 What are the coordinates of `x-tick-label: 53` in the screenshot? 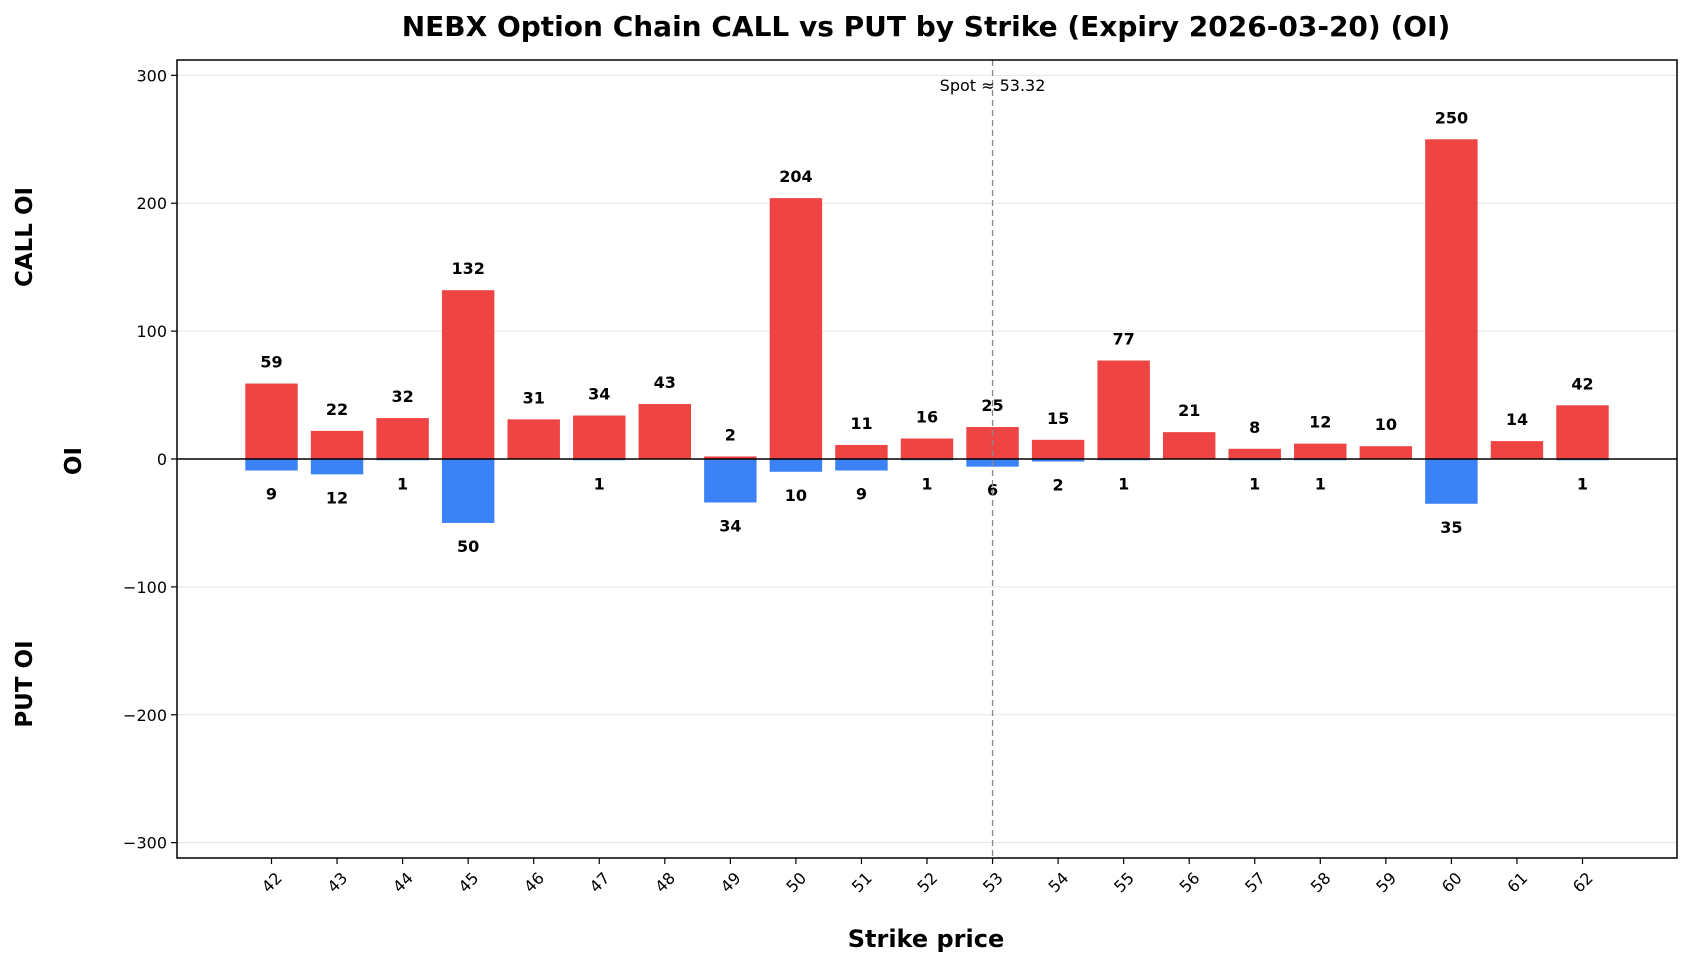 It's located at (993, 882).